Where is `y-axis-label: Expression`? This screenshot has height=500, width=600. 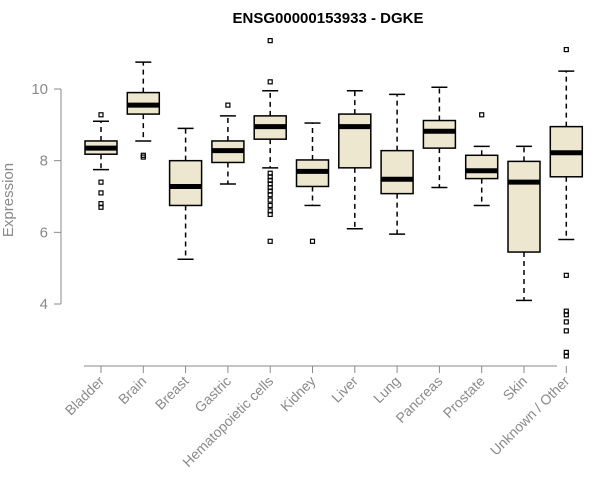 y-axis-label: Expression is located at coordinates (8, 200).